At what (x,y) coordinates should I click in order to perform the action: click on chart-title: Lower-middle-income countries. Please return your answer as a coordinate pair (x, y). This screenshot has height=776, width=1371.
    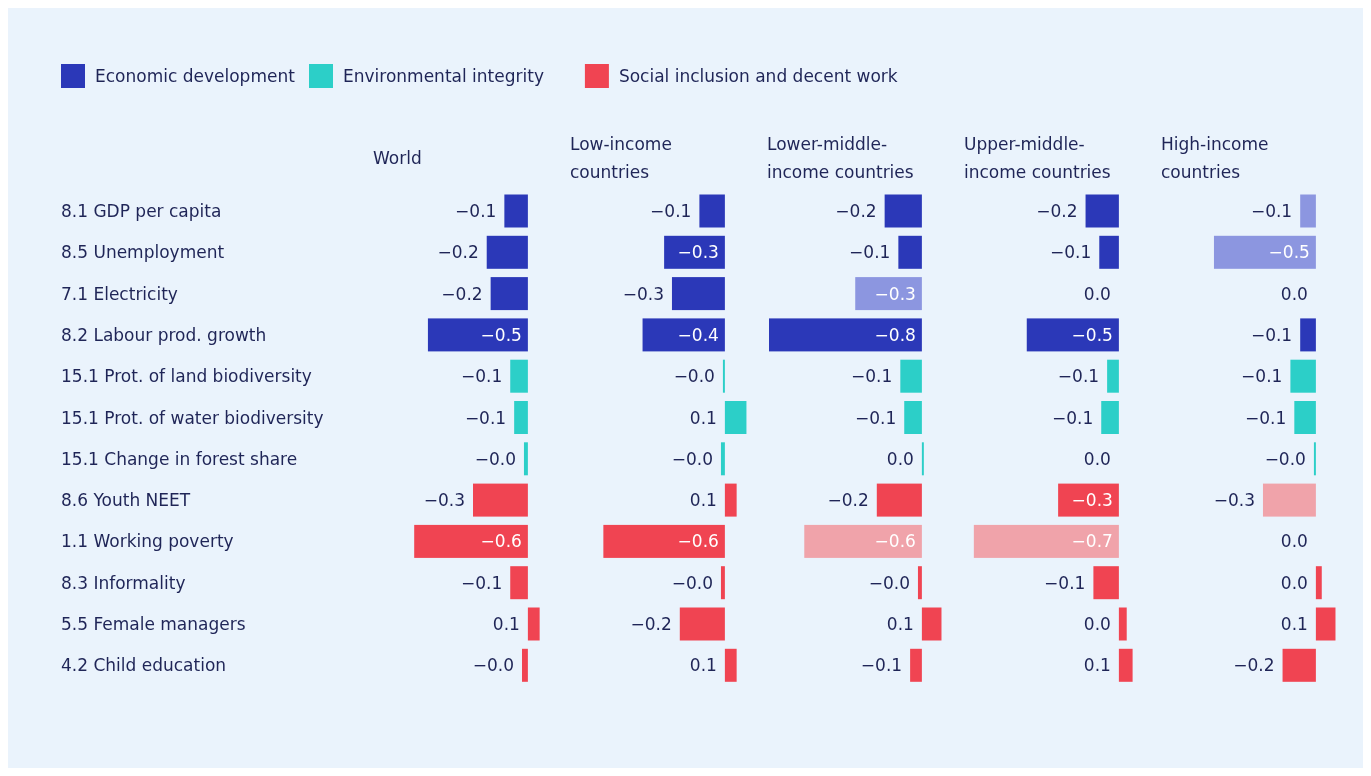
    Looking at the image, I should click on (840, 158).